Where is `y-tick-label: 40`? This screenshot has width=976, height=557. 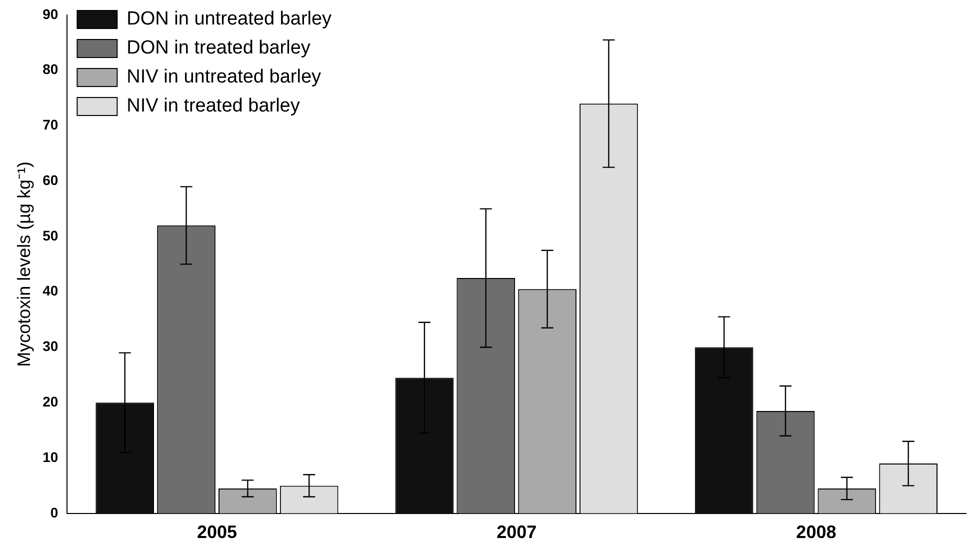
y-tick-label: 40 is located at coordinates (50, 290).